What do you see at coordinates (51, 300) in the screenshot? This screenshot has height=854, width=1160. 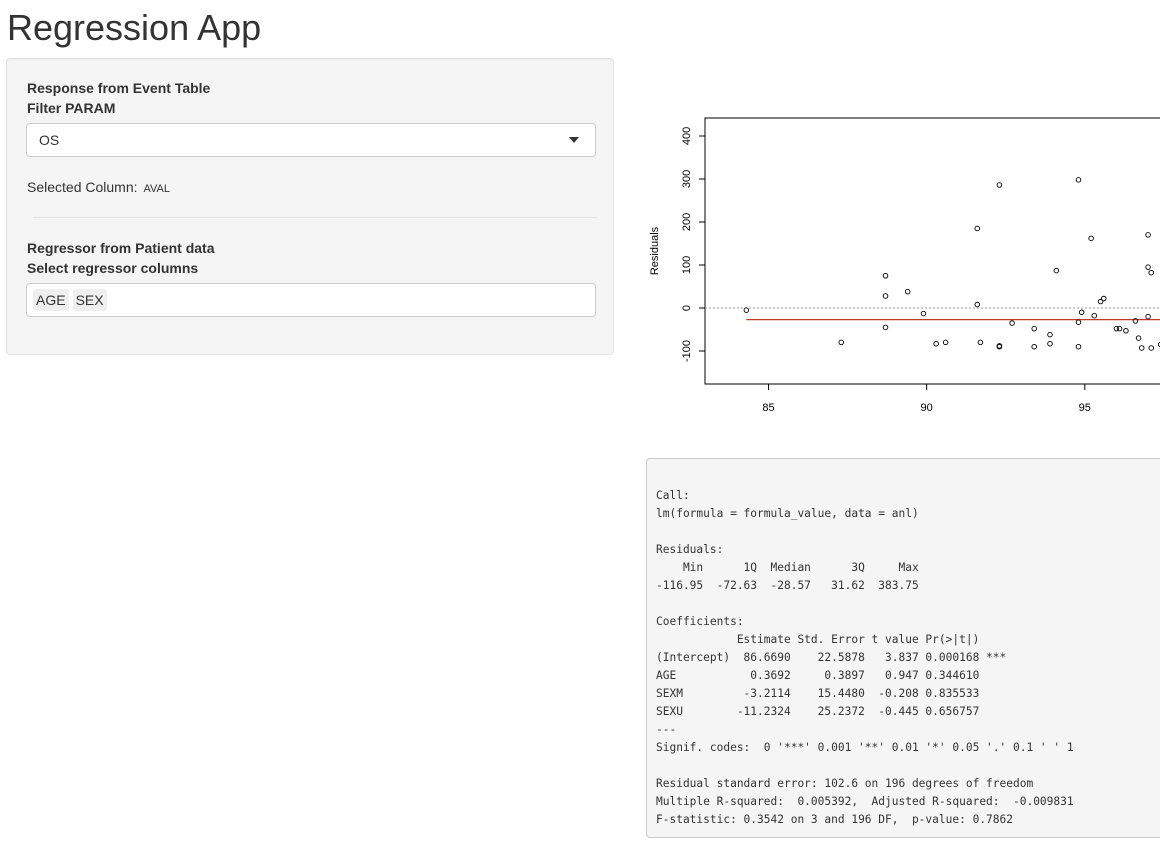 I see `regressor-tag: AGE` at bounding box center [51, 300].